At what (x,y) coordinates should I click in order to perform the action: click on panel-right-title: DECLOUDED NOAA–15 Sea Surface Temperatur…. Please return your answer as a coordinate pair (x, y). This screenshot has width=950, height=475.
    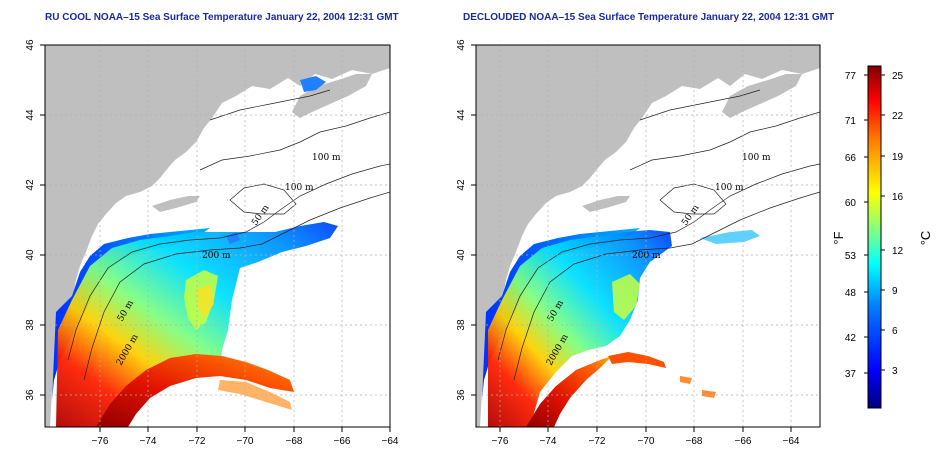
    Looking at the image, I should click on (649, 17).